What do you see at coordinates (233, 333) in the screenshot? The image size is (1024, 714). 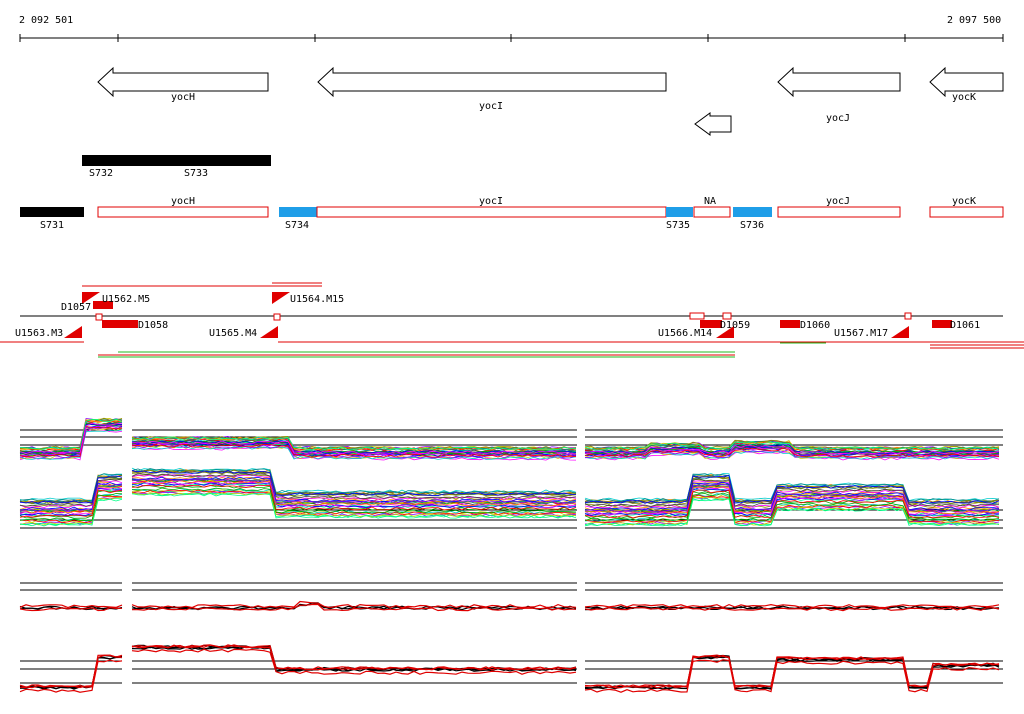 I see `feature-label: U1565.M4` at bounding box center [233, 333].